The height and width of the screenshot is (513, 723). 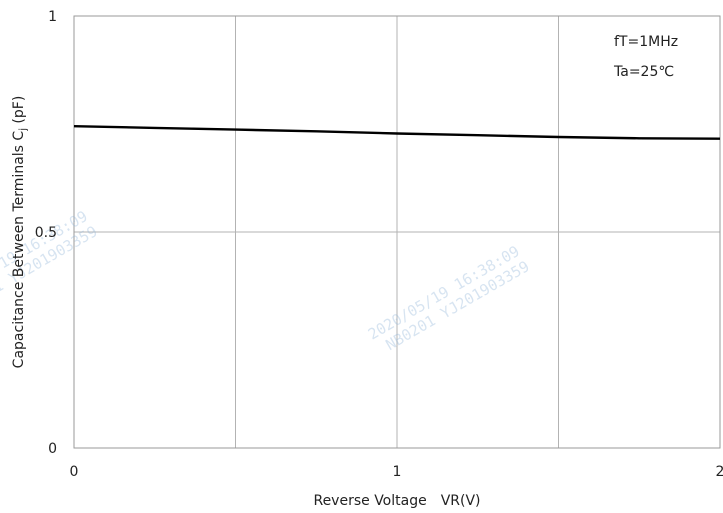 I want to click on y-axis-title-subscript: j, so click(x=23, y=130).